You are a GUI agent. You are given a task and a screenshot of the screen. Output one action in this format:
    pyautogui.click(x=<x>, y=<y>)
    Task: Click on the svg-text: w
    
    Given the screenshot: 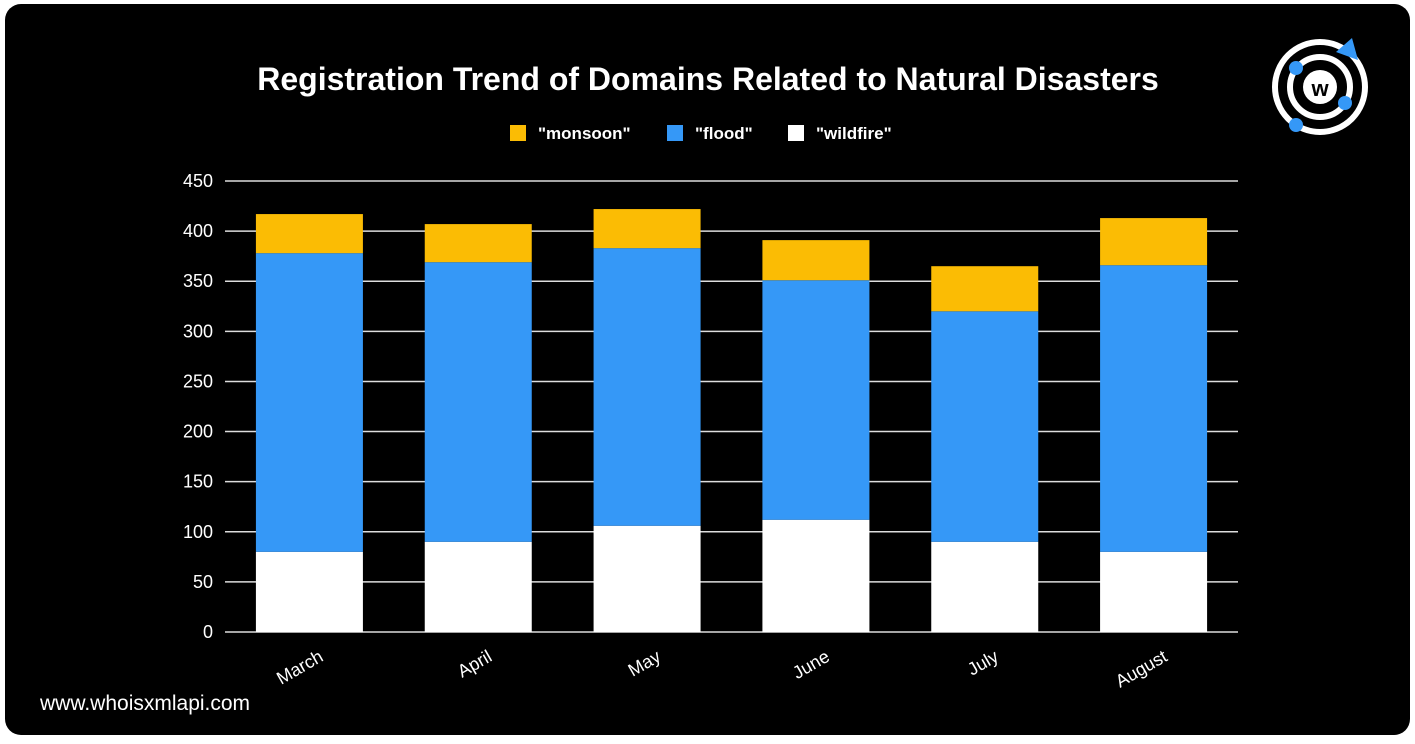 What is the action you would take?
    pyautogui.click(x=1319, y=88)
    